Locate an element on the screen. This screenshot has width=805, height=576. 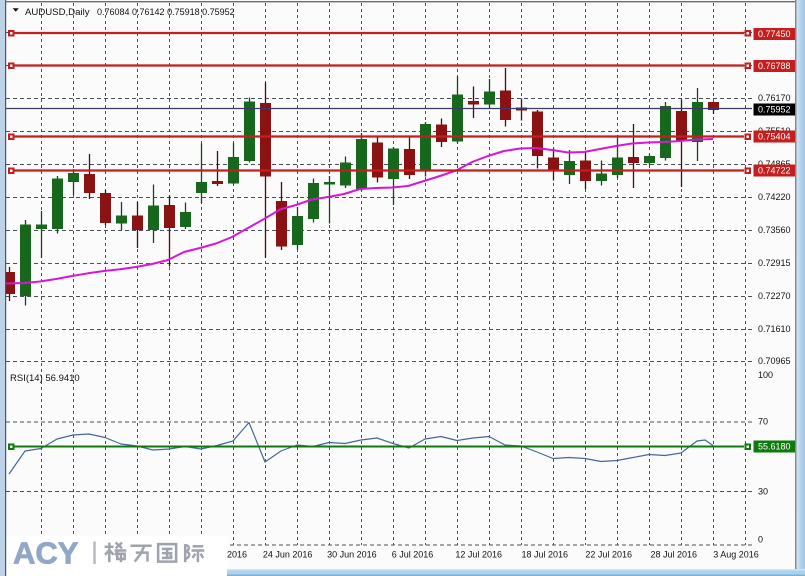
svg-text:0.76084 0.76142 0.75918 0.7595: 0.76084 0.76142 0.75918 0.75952 is located at coordinates (166, 12).